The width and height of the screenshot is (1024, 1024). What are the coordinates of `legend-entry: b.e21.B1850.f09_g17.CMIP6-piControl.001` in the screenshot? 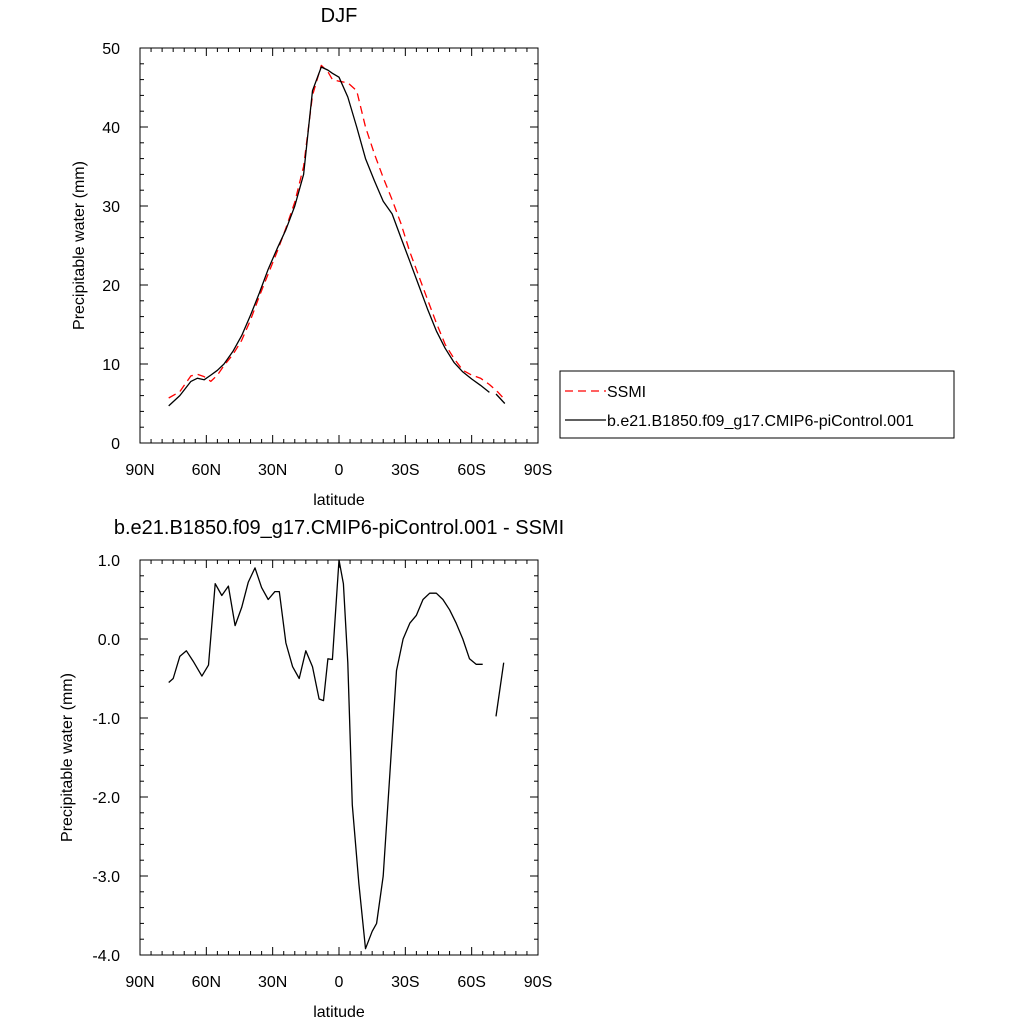 It's located at (760, 421).